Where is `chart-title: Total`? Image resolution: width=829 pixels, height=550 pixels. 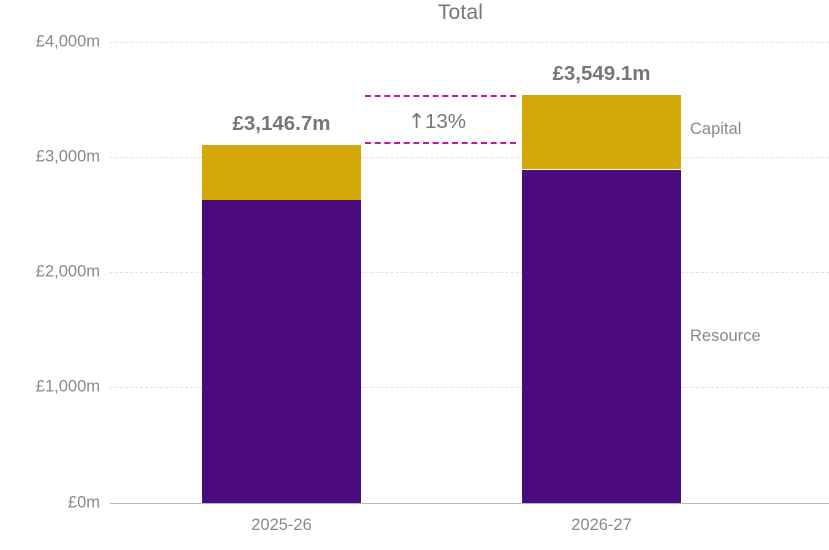 chart-title: Total is located at coordinates (460, 12).